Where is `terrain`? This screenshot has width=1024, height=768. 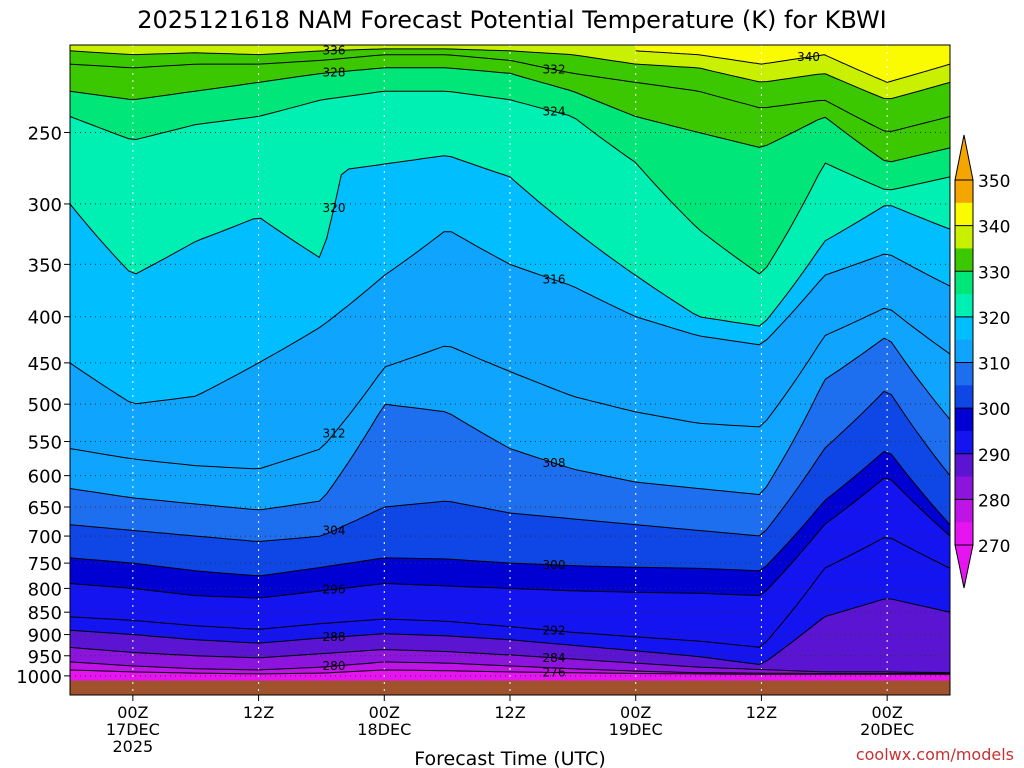
terrain is located at coordinates (510, 687).